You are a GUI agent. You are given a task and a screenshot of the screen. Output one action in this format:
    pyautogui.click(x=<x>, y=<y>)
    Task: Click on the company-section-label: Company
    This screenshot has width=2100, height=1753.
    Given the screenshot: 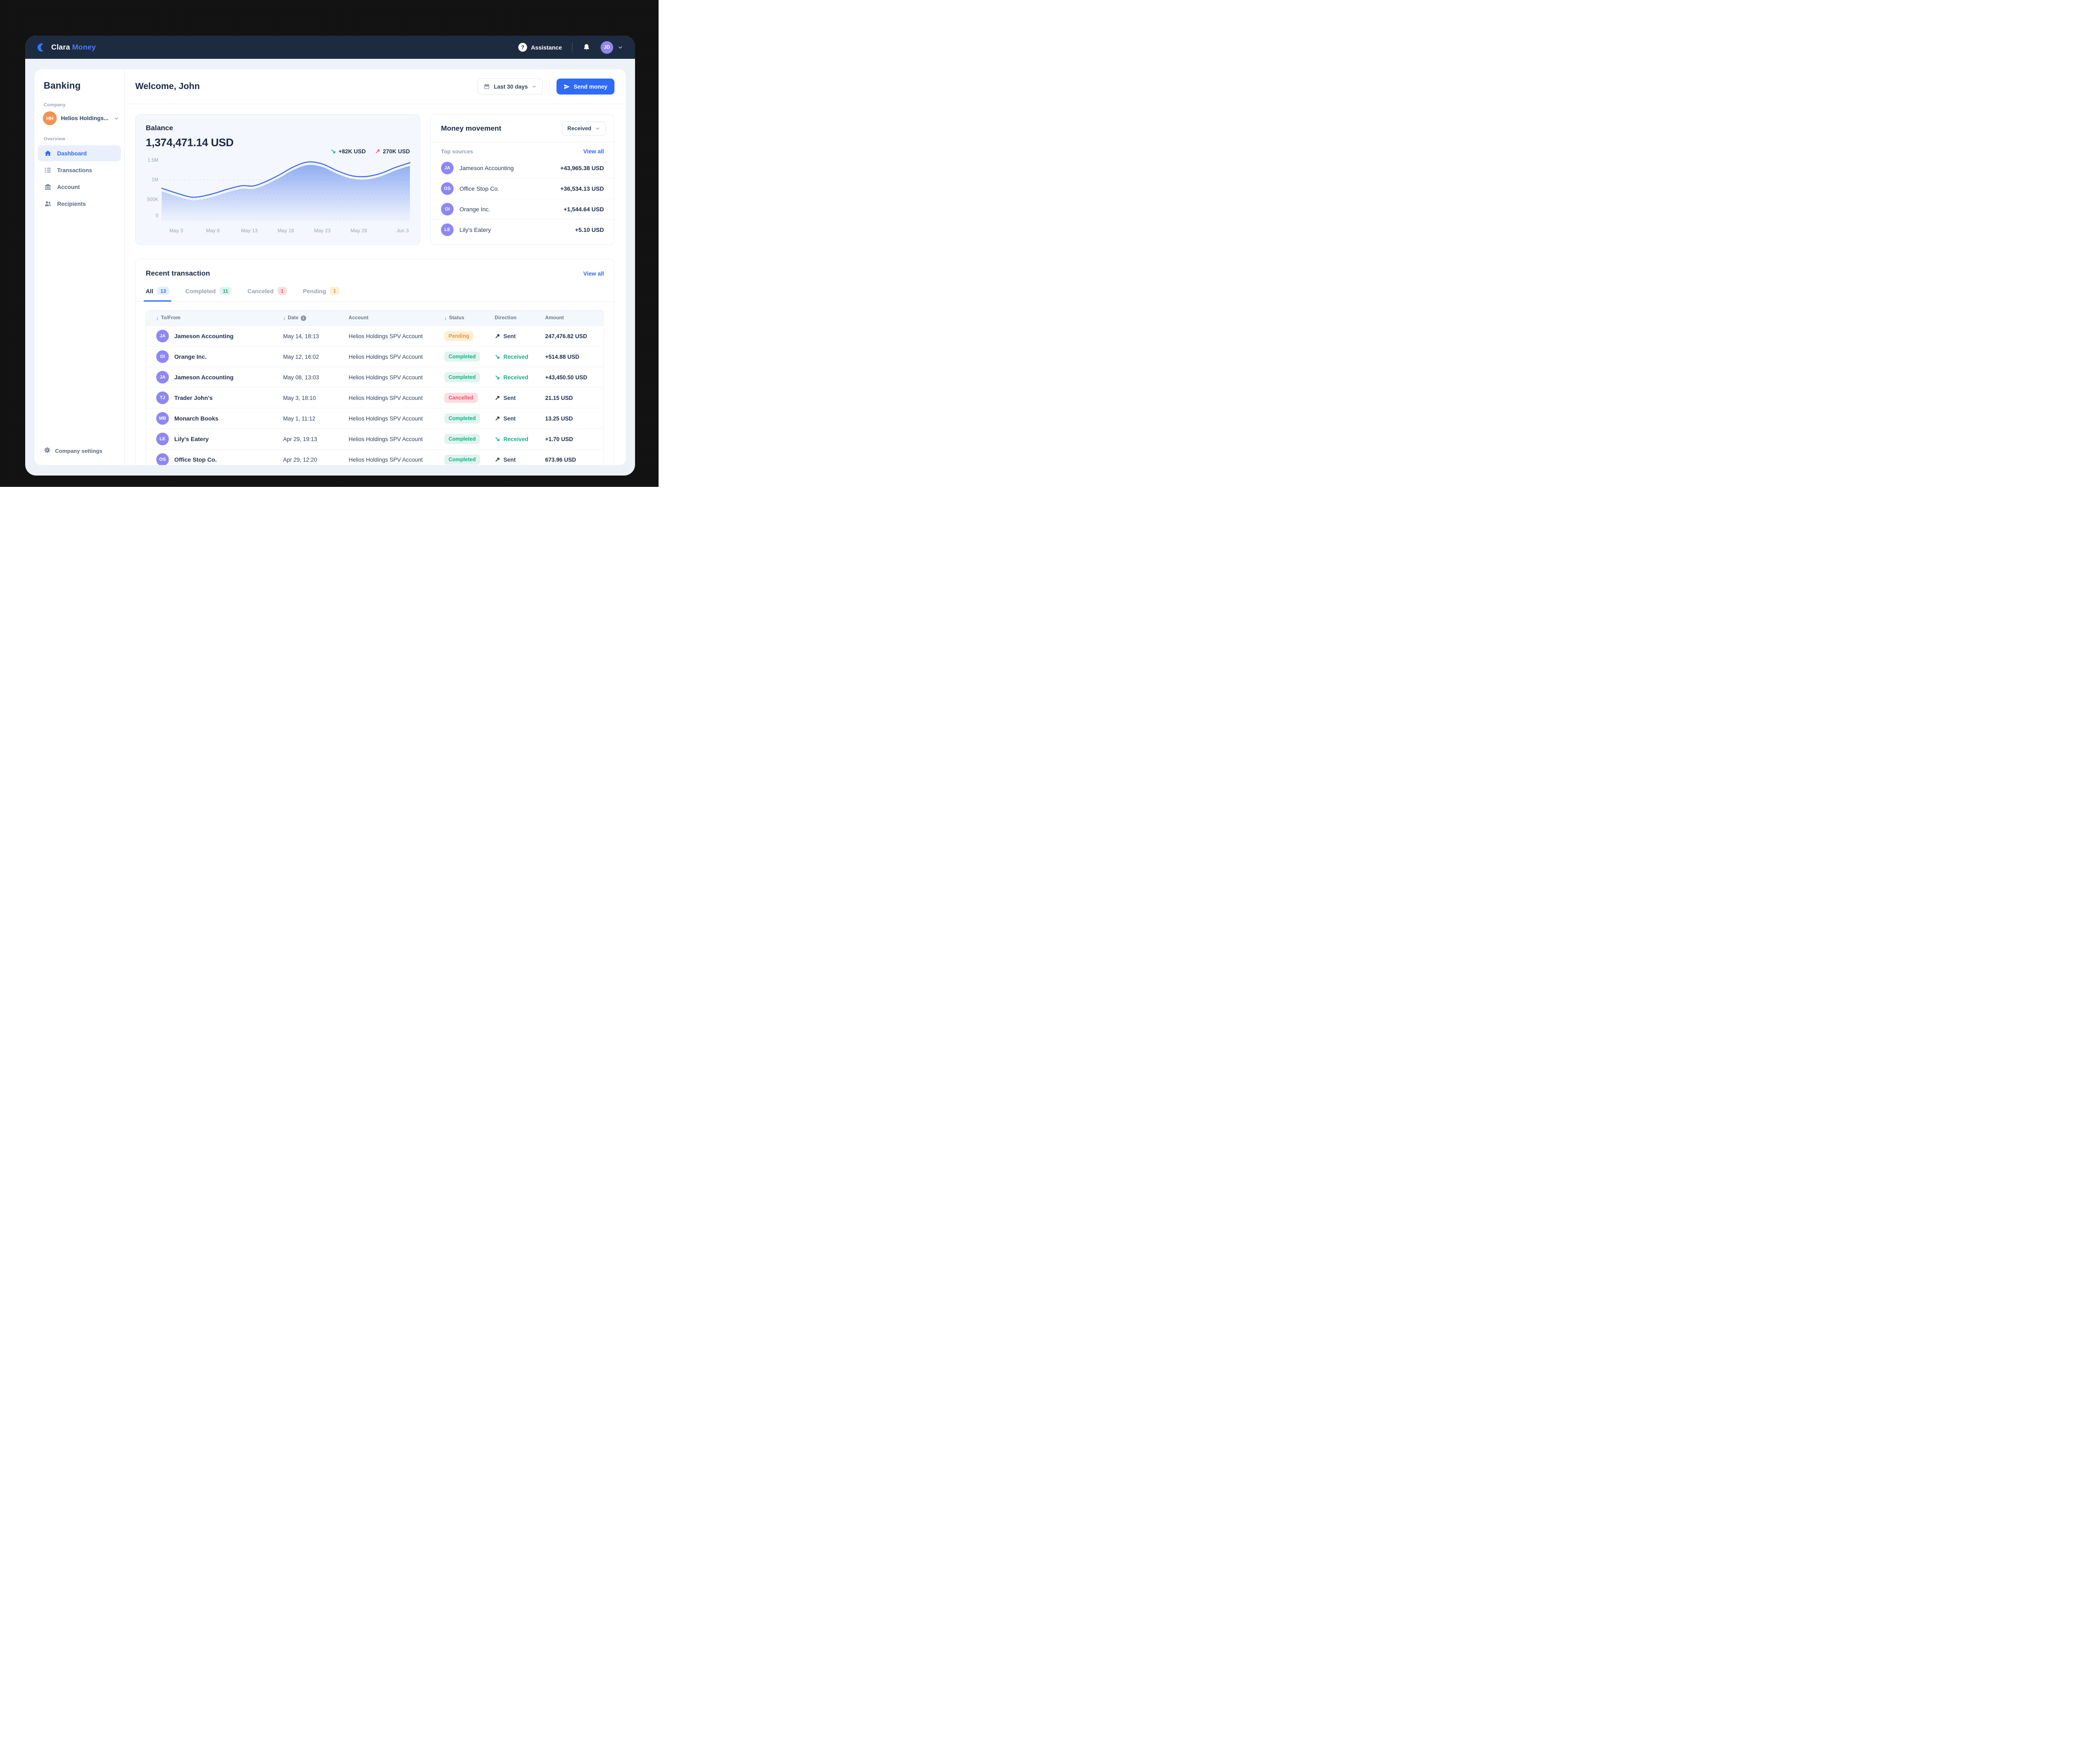 What is the action you would take?
    pyautogui.click(x=55, y=105)
    